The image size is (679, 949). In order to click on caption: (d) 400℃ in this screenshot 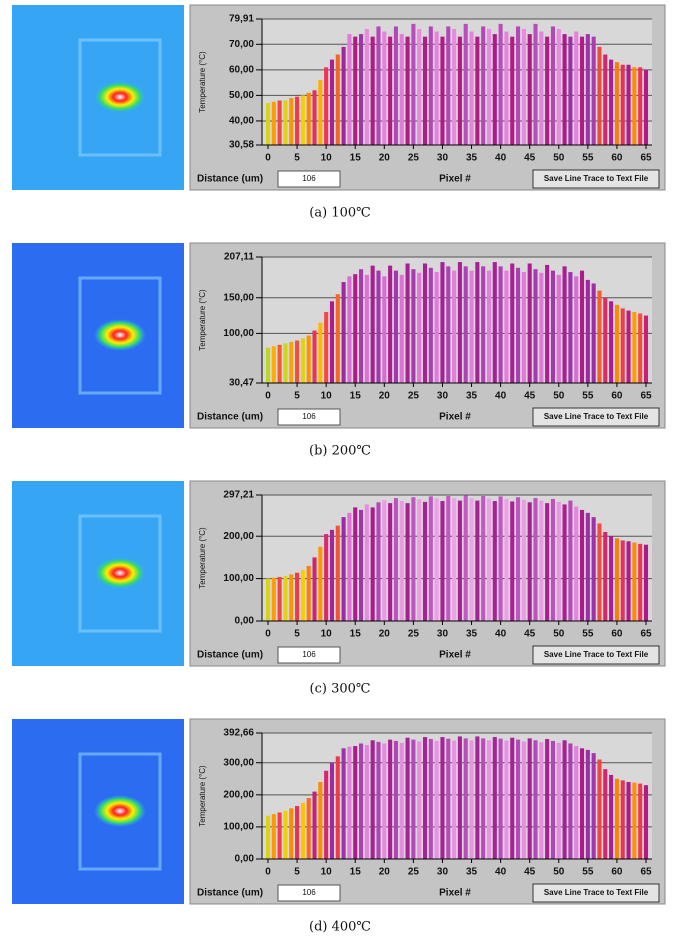, I will do `click(340, 927)`.